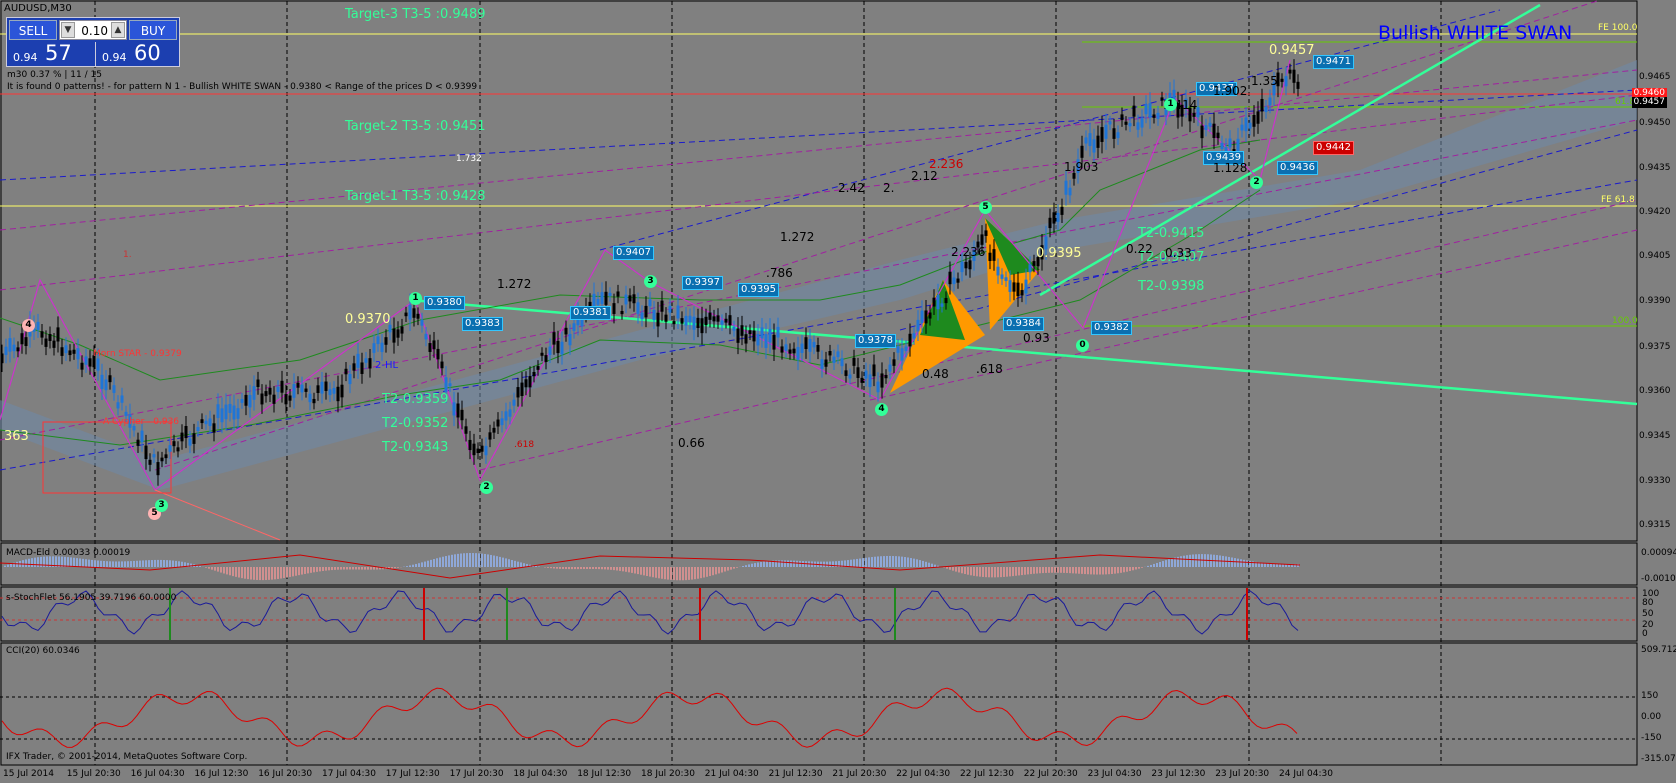  I want to click on buy-button: BUY, so click(153, 30).